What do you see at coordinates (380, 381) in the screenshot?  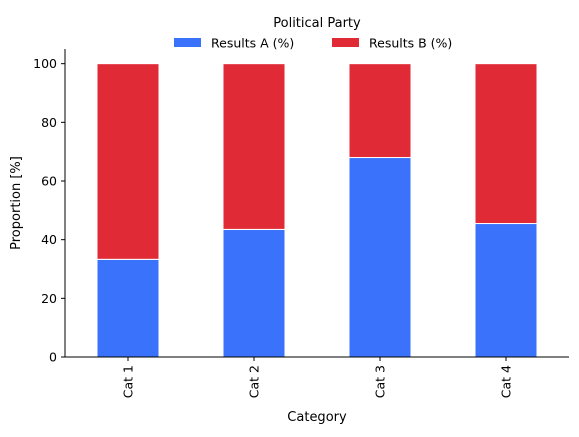 I see `x-tick-label: Cat 3` at bounding box center [380, 381].